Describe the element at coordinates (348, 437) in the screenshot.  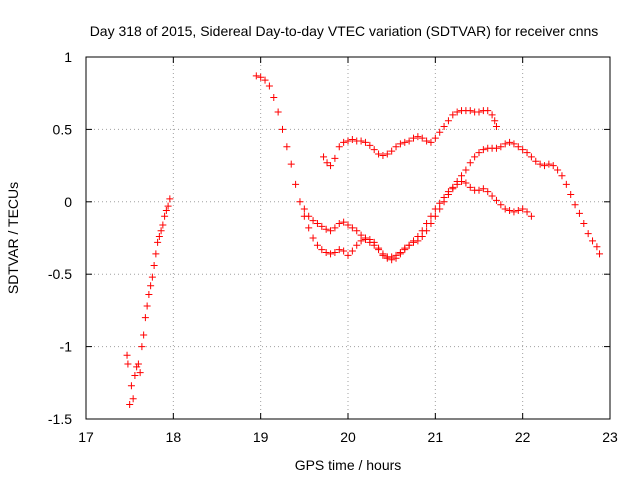
I see `x-tick-label: 20` at that location.